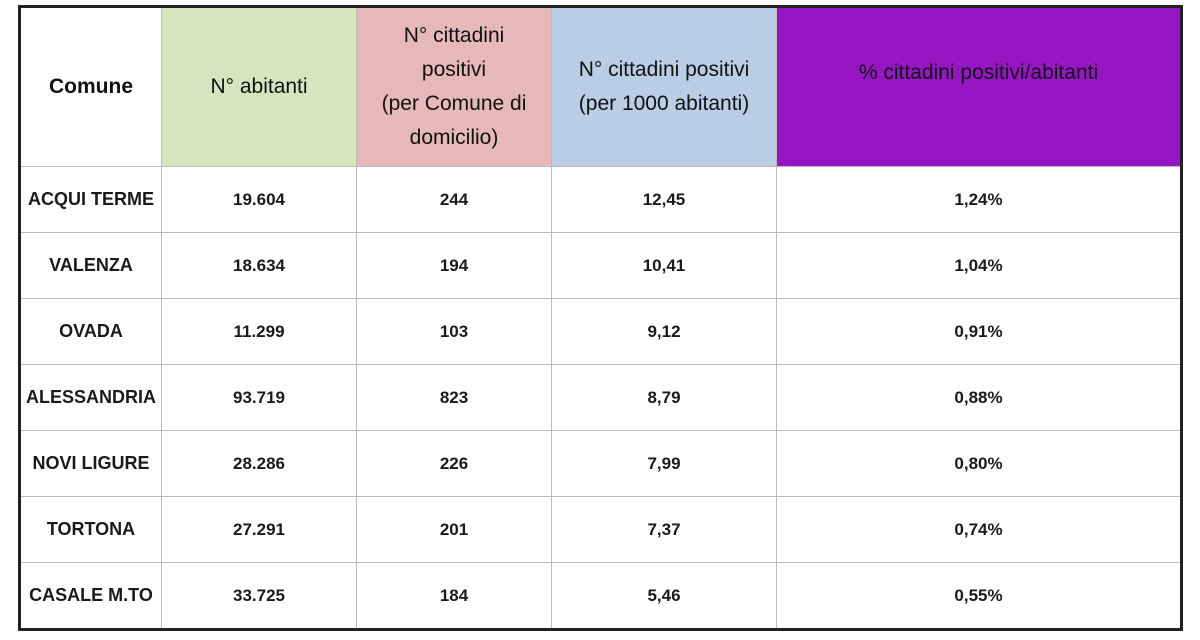 The width and height of the screenshot is (1200, 640). I want to click on value-cell: 1,04%, so click(979, 265).